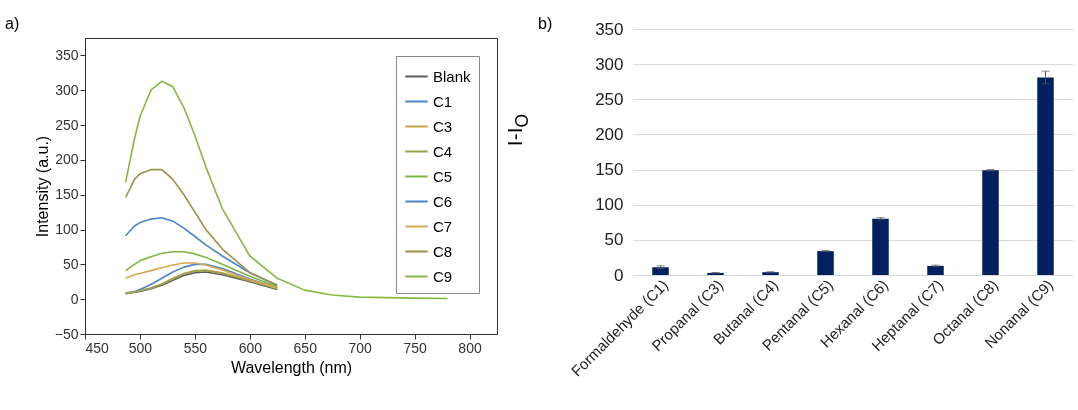 The image size is (1078, 410). Describe the element at coordinates (443, 101) in the screenshot. I see `legend-label: C1` at that location.